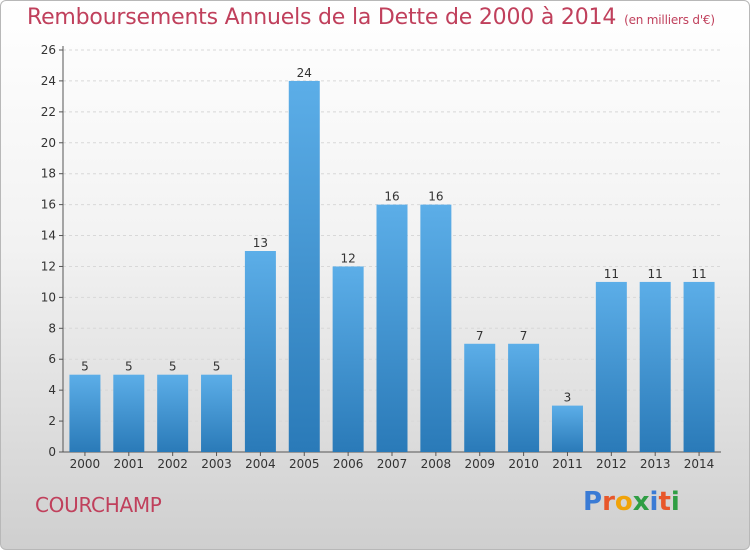 The width and height of the screenshot is (750, 550). I want to click on data-label-2006: 12, so click(347, 258).